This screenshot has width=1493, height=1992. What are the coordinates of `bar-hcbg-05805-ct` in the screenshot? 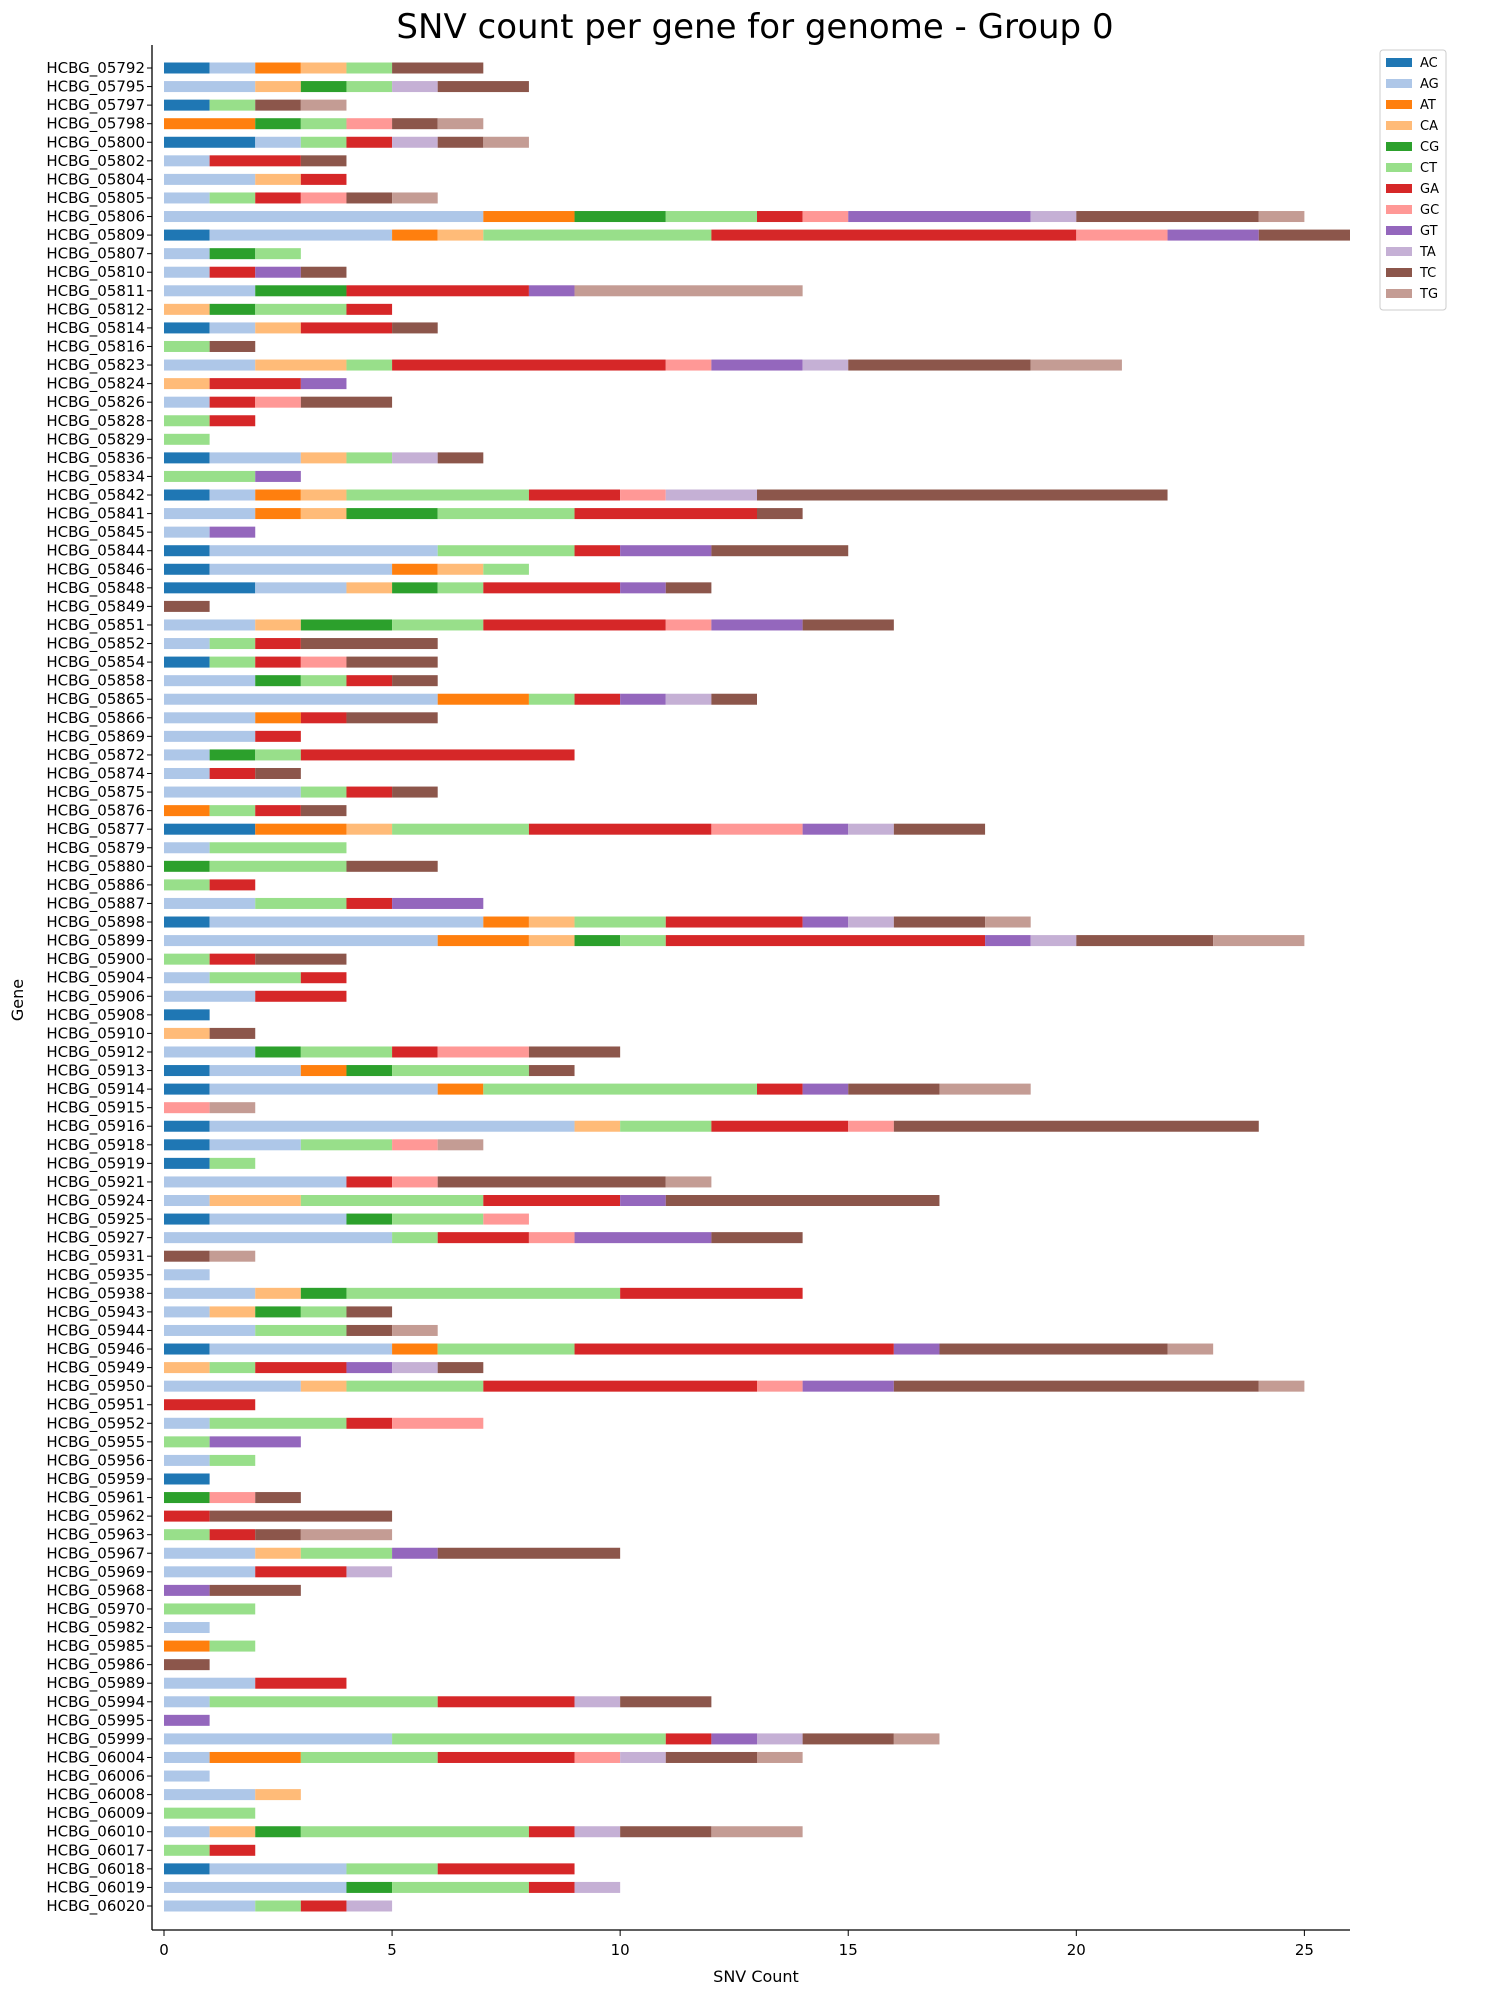 It's located at (232, 198).